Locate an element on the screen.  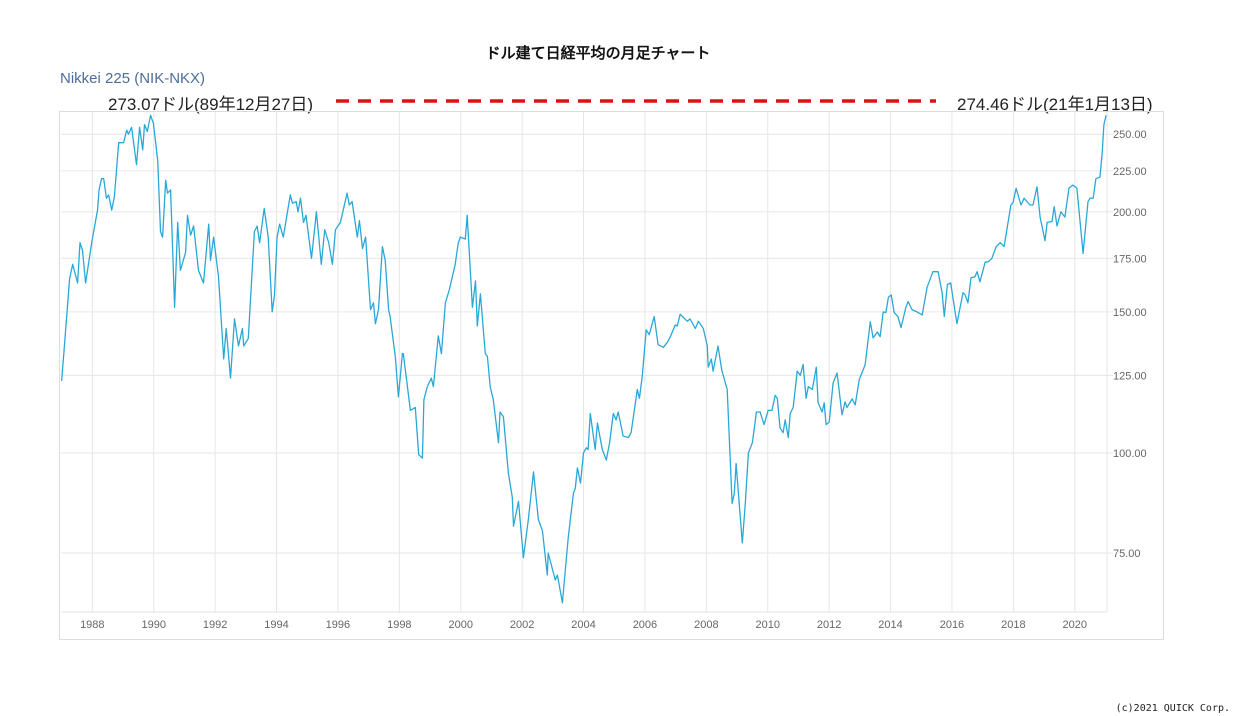
y-tick-label: 175.00 is located at coordinates (1130, 259).